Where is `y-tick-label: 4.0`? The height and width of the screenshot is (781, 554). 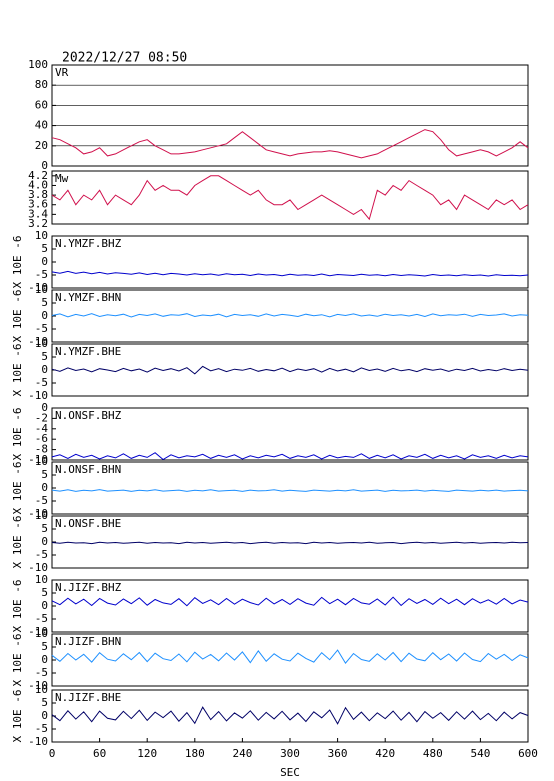 y-tick-label: 4.0 is located at coordinates (38, 184).